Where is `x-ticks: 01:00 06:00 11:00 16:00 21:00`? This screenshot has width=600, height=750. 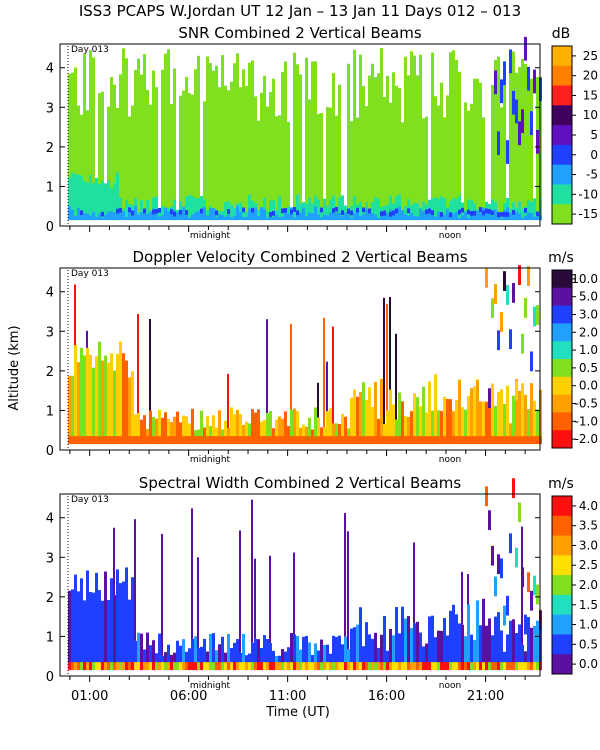
x-ticks: 01:00 06:00 11:00 16:00 21:00 is located at coordinates (297, 690).